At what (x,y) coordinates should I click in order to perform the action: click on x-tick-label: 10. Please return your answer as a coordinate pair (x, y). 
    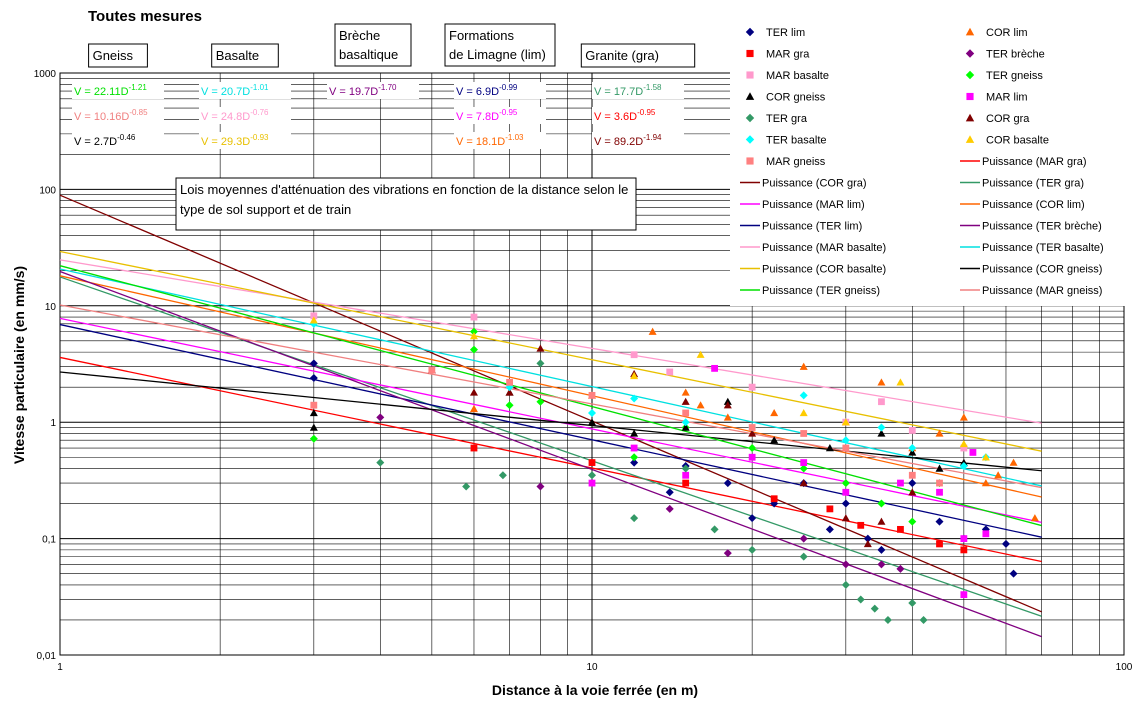
    Looking at the image, I should click on (592, 667).